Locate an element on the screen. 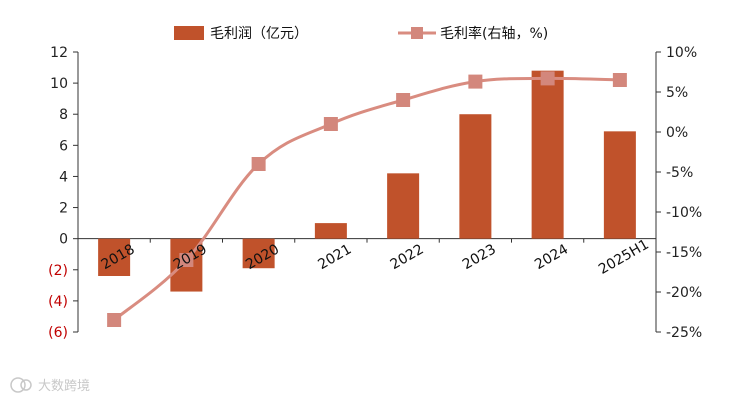  left-tick-label: 2 is located at coordinates (63, 209).